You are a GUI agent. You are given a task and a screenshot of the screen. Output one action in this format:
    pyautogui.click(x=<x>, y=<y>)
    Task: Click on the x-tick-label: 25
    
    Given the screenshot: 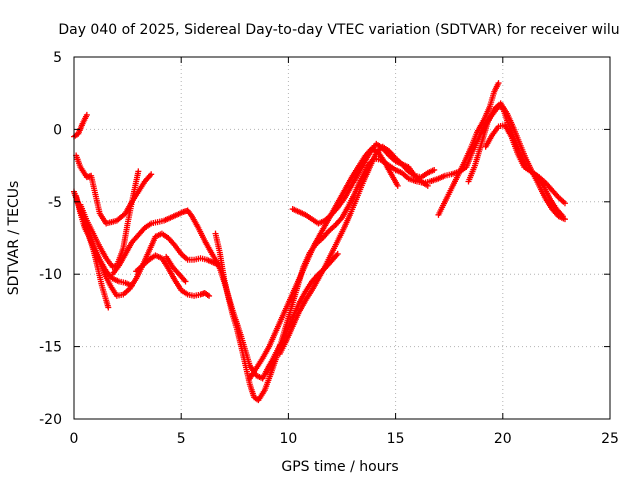 What is the action you would take?
    pyautogui.click(x=610, y=439)
    